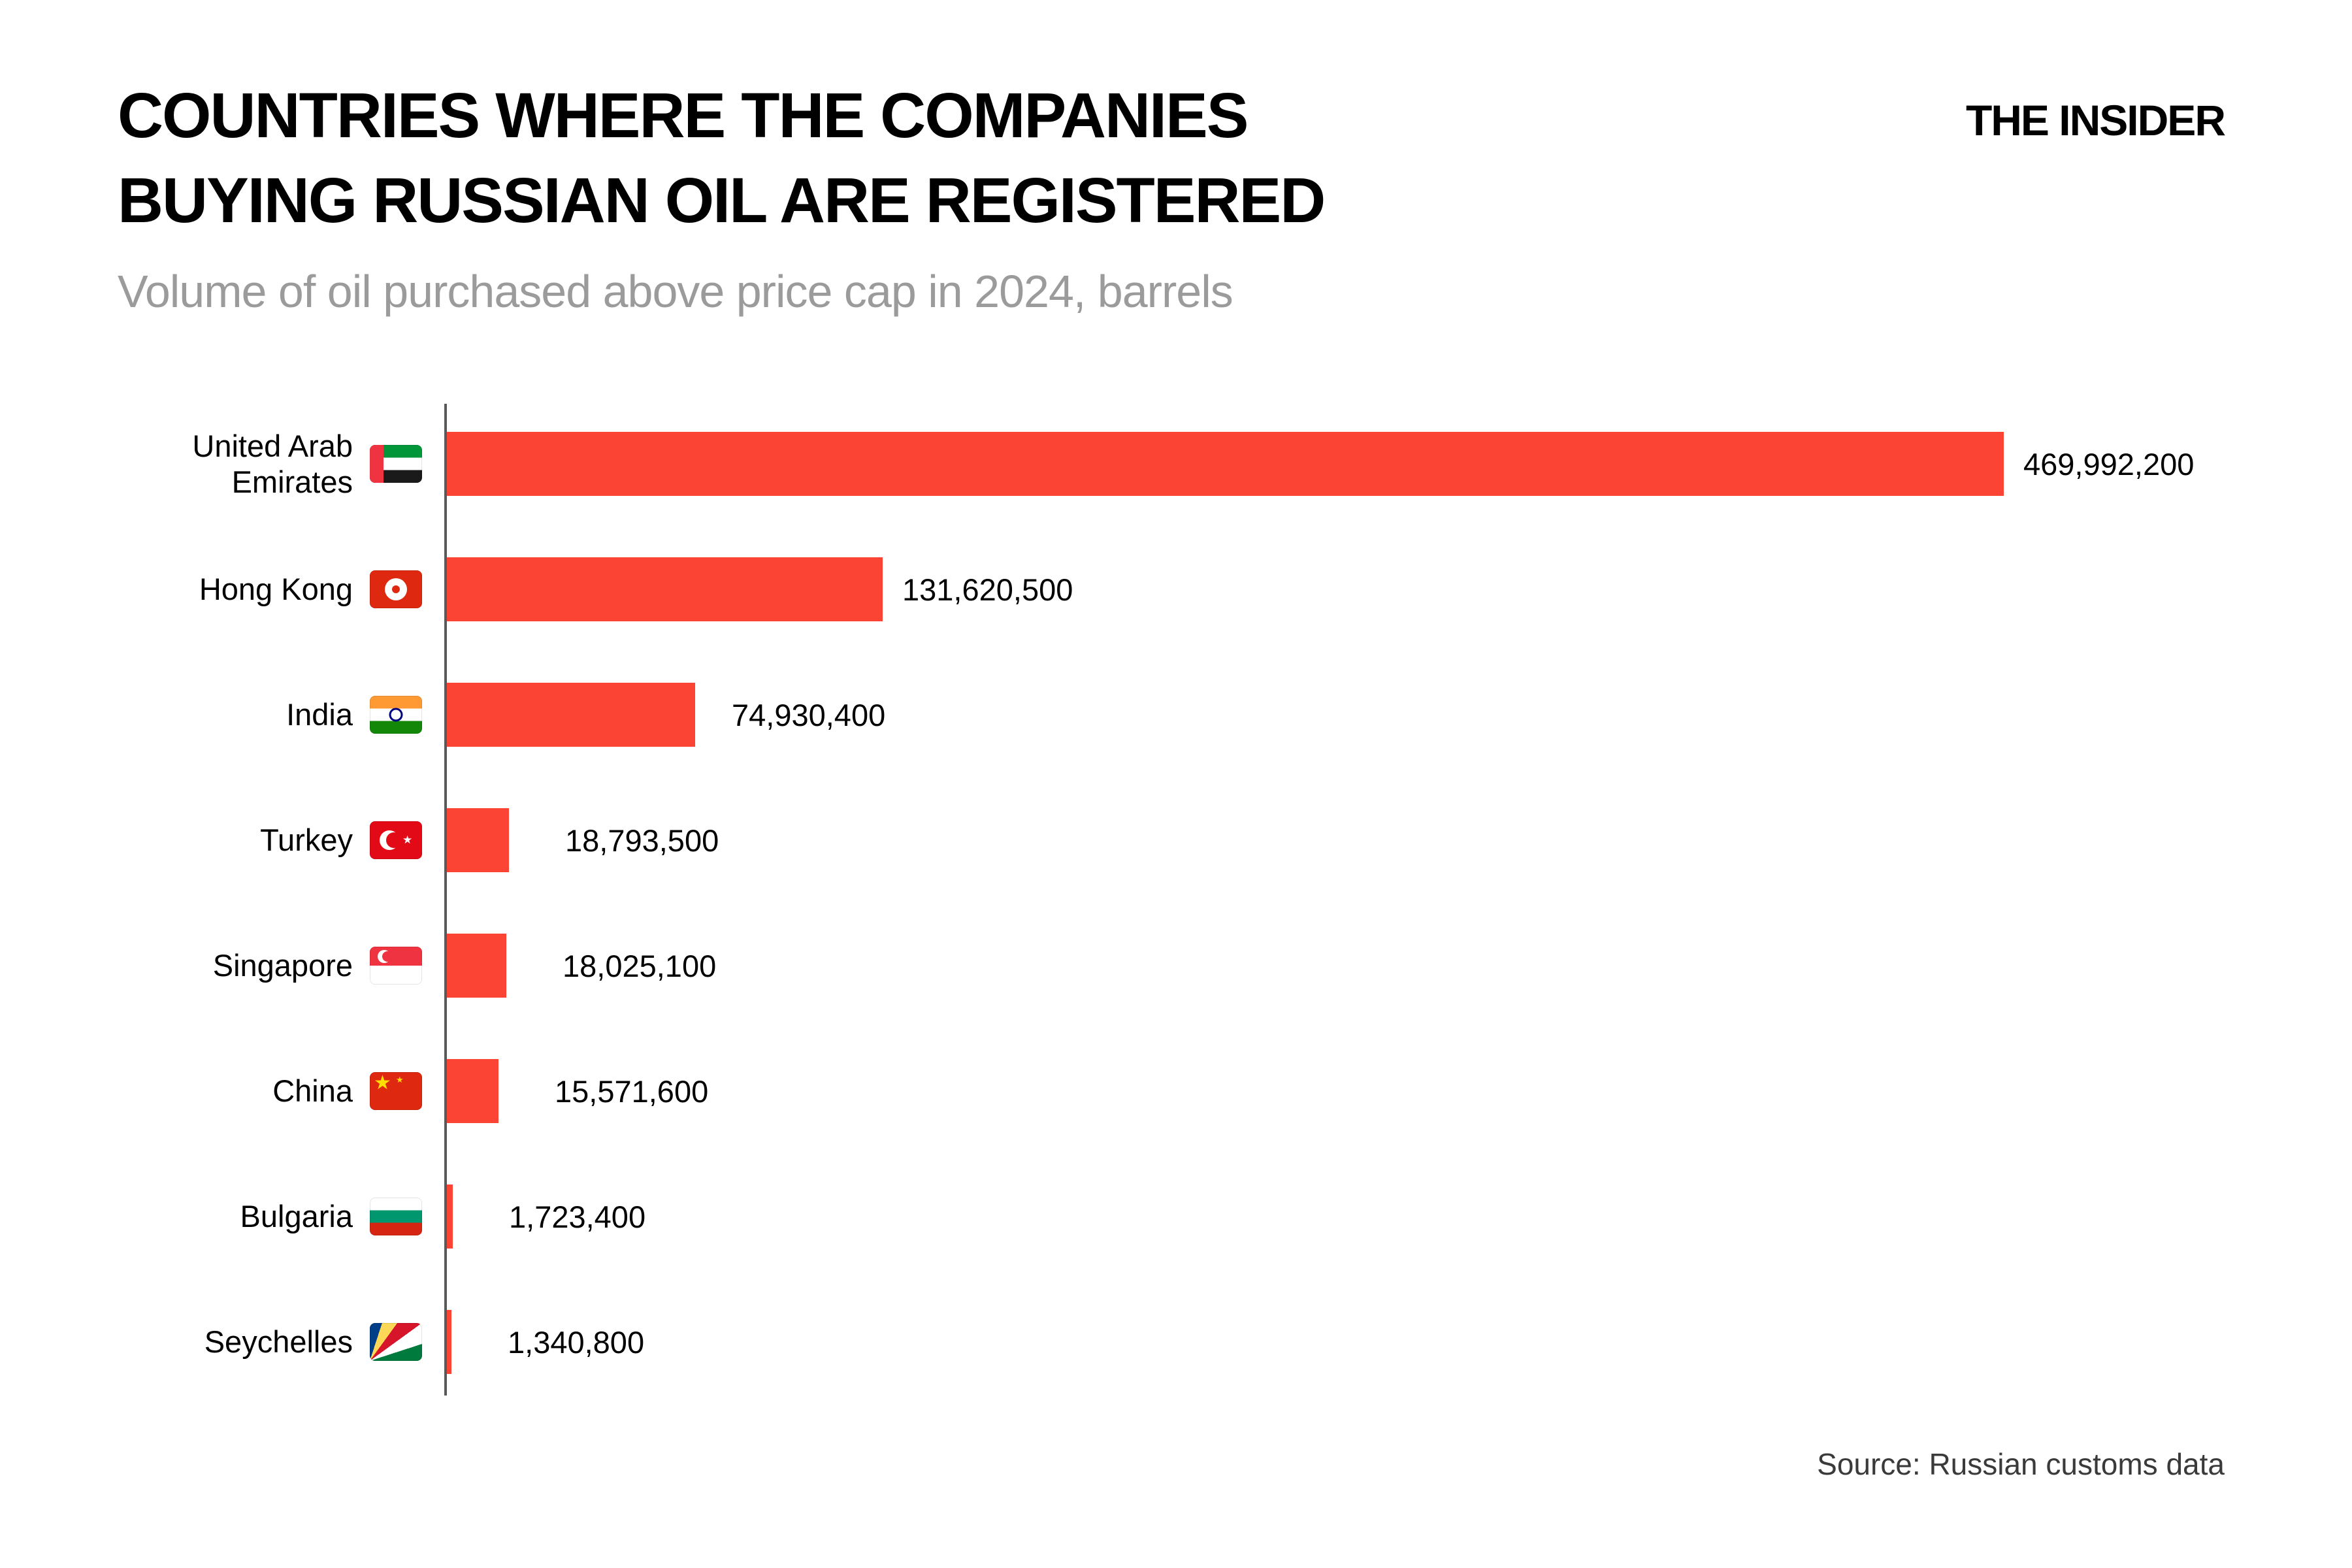 The height and width of the screenshot is (1568, 2352). What do you see at coordinates (576, 1342) in the screenshot?
I see `value-label: 1,340,800` at bounding box center [576, 1342].